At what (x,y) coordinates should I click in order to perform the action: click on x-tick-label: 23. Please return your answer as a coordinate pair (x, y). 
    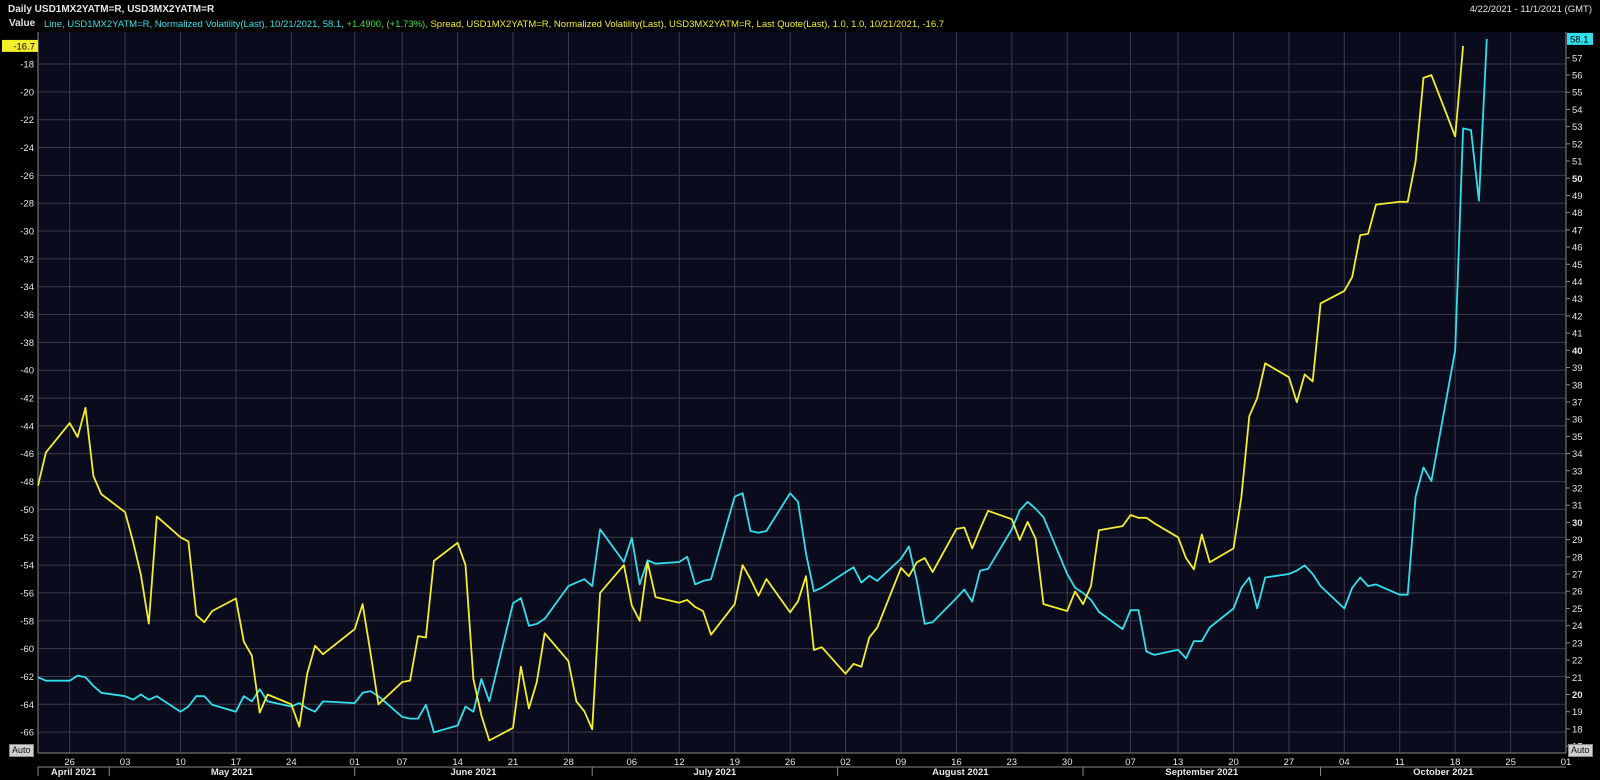
    Looking at the image, I should click on (1012, 762).